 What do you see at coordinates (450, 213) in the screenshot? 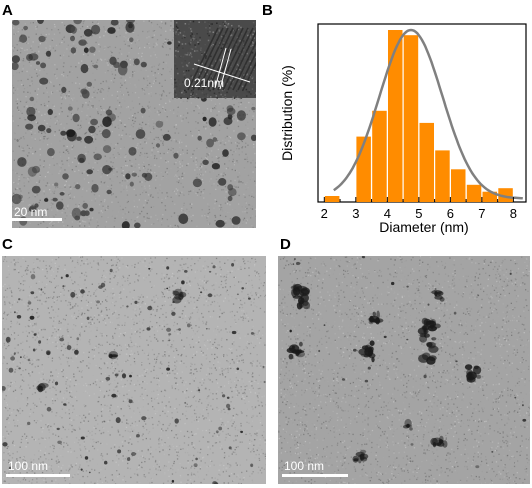
I see `x-tick-label: 6` at bounding box center [450, 213].